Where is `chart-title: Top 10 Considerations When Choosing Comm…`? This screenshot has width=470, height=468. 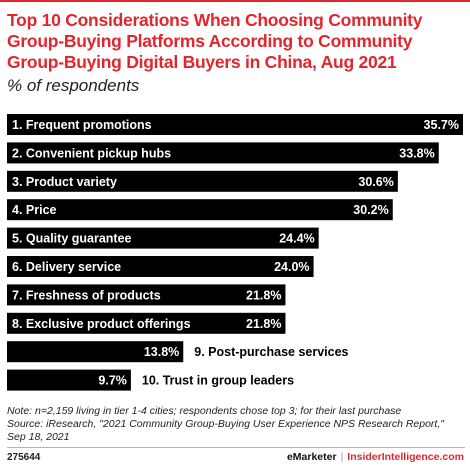 chart-title: Top 10 Considerations When Choosing Comm… is located at coordinates (215, 41).